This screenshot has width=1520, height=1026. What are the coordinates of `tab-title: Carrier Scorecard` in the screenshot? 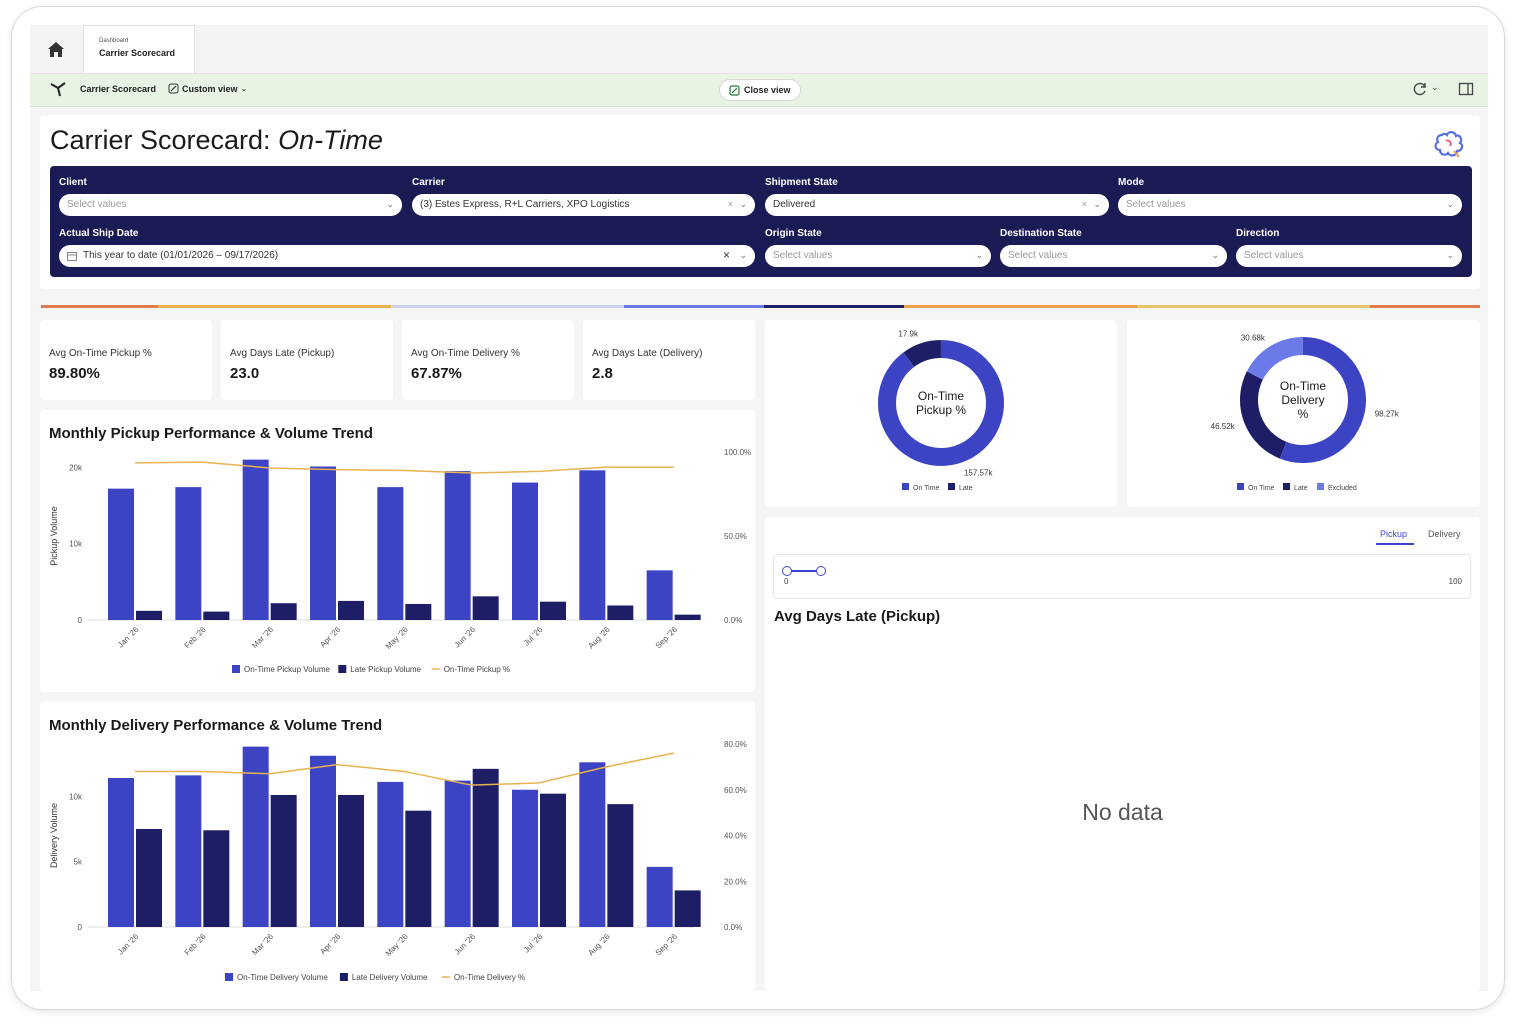 It's located at (137, 53).